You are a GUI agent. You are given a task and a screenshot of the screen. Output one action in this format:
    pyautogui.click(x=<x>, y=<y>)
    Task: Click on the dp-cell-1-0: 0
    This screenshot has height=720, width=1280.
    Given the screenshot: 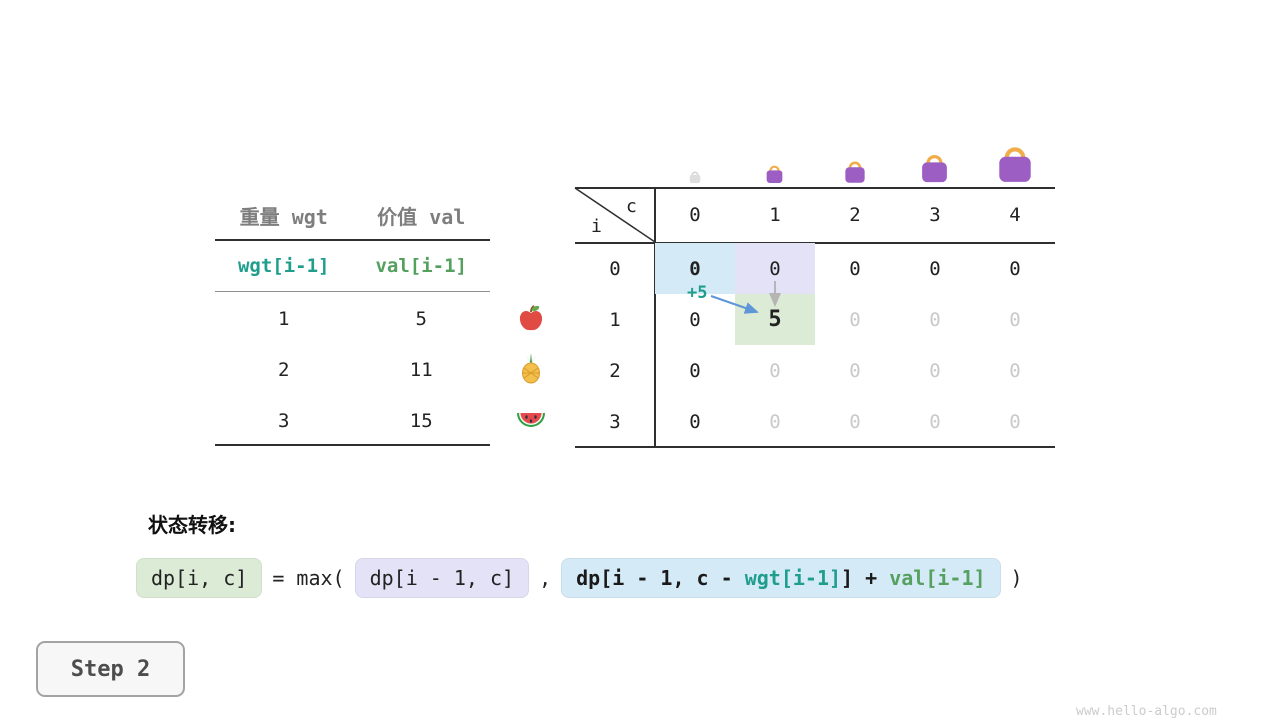 What is the action you would take?
    pyautogui.click(x=695, y=319)
    